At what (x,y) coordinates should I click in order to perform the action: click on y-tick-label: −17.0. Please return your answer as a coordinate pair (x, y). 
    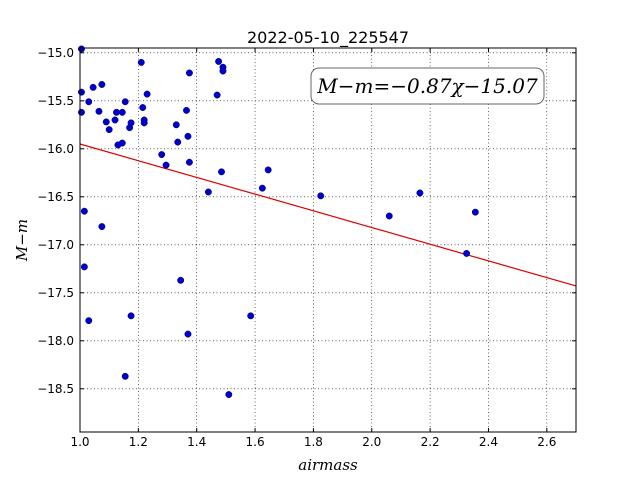
    Looking at the image, I should click on (55, 245).